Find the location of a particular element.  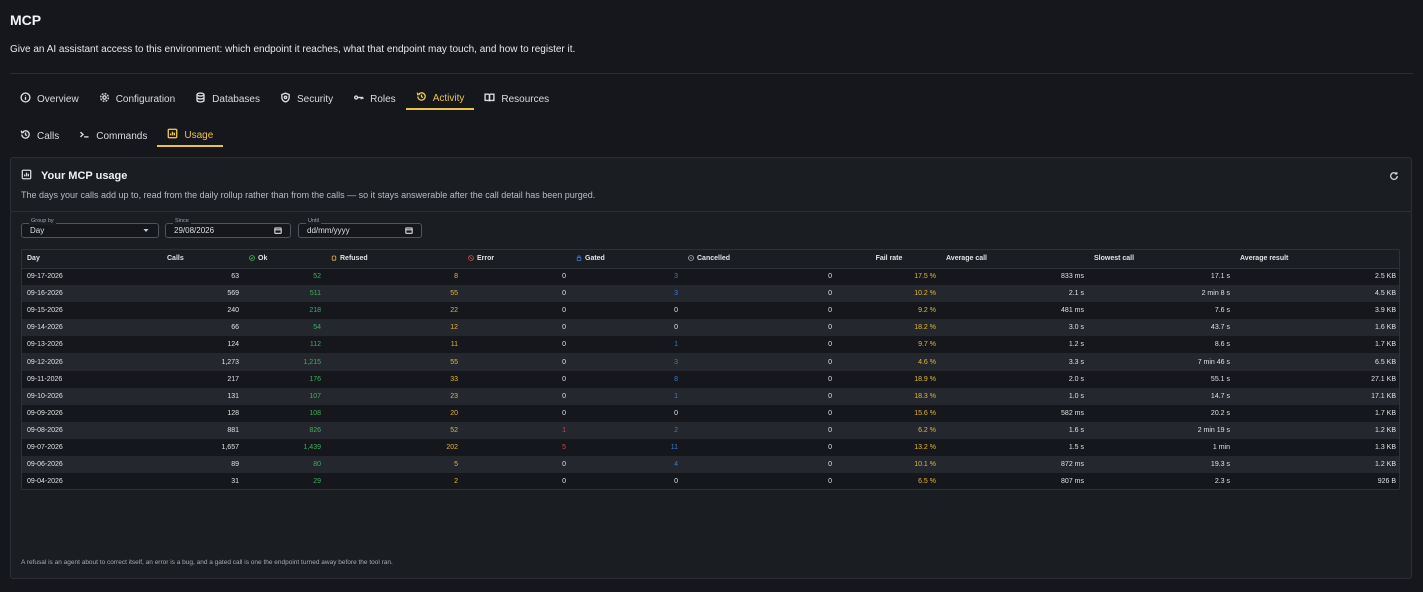

cancel-circle-icon is located at coordinates (691, 258).